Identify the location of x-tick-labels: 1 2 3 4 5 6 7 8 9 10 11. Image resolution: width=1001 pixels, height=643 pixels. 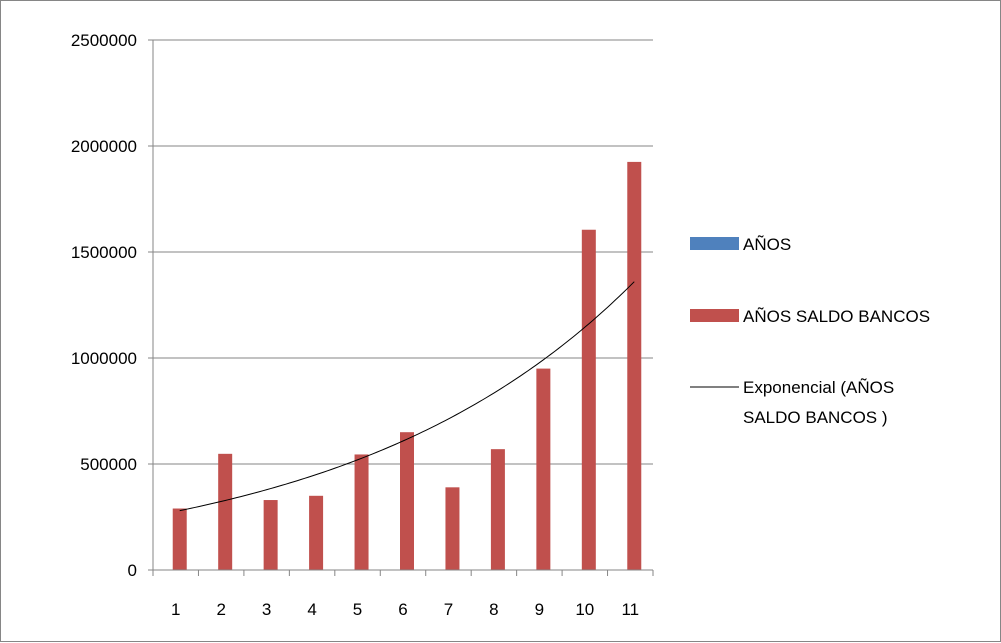
(405, 609).